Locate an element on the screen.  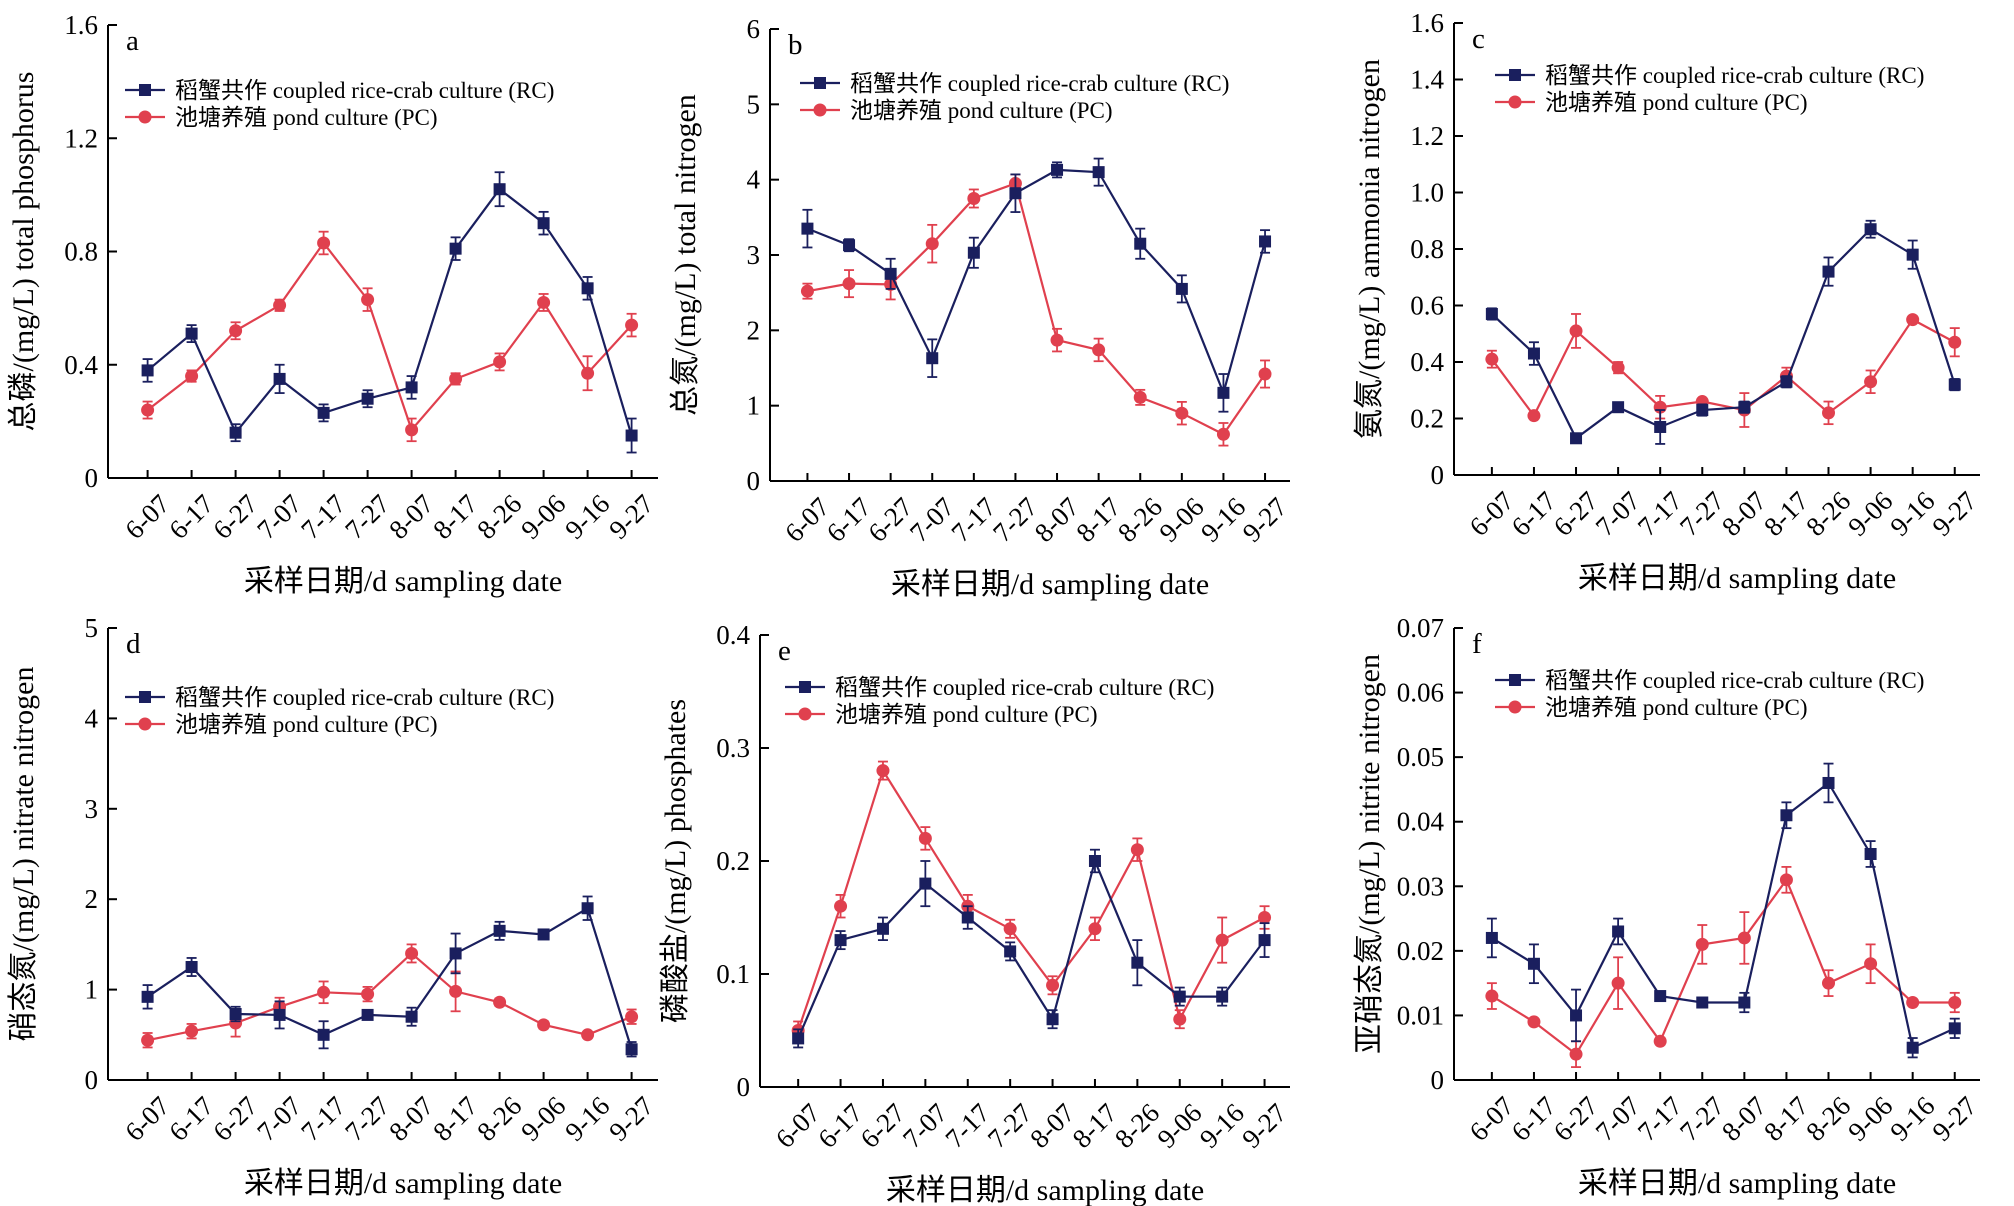
y-tick-label: 3 is located at coordinates (754, 255).